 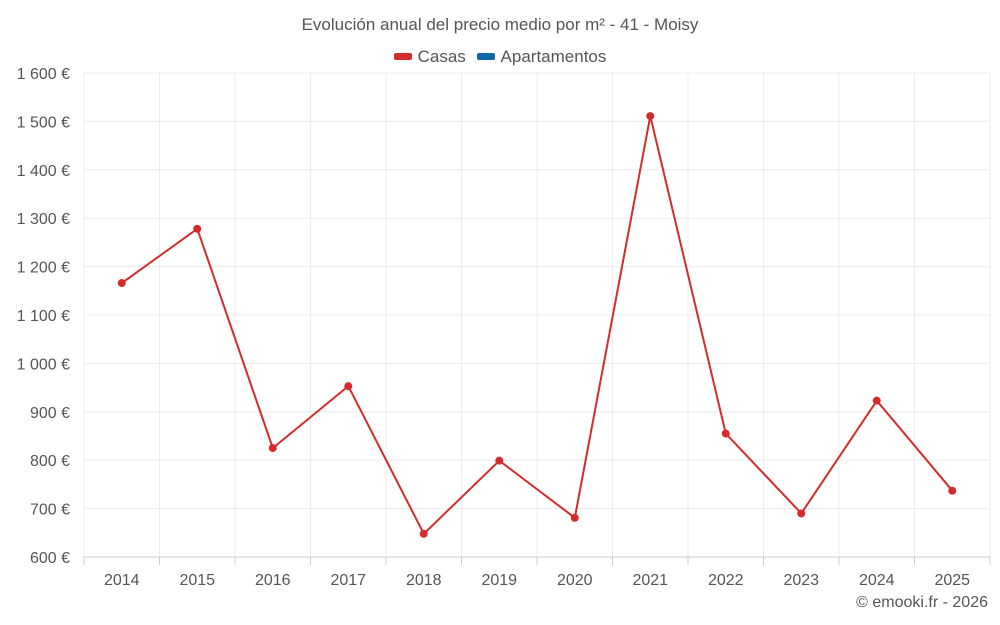 I want to click on legend-swatch-apartamentos, so click(x=485, y=56).